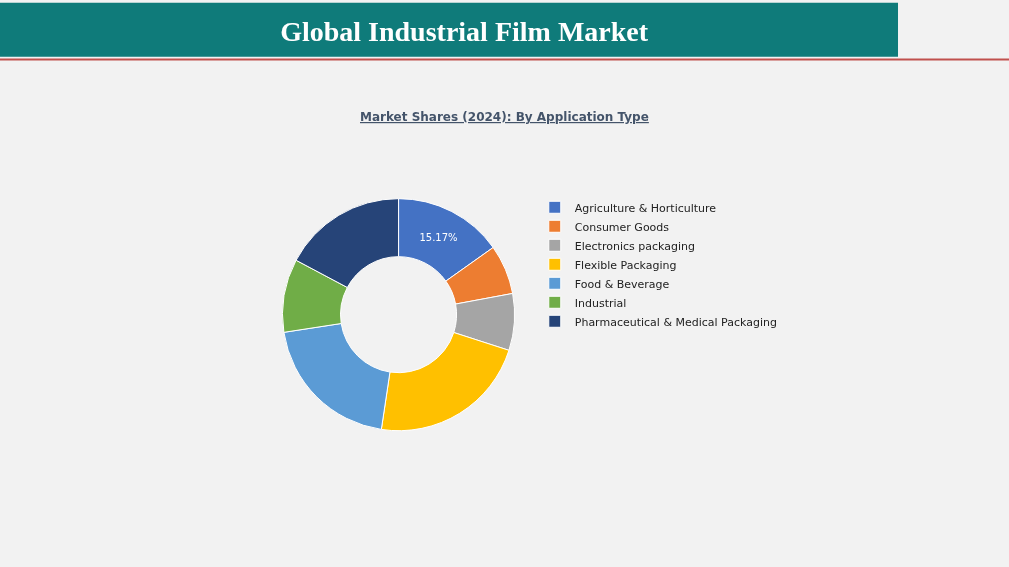 Image resolution: width=1009 pixels, height=567 pixels. What do you see at coordinates (622, 284) in the screenshot?
I see `legend-label: Food & Beverage` at bounding box center [622, 284].